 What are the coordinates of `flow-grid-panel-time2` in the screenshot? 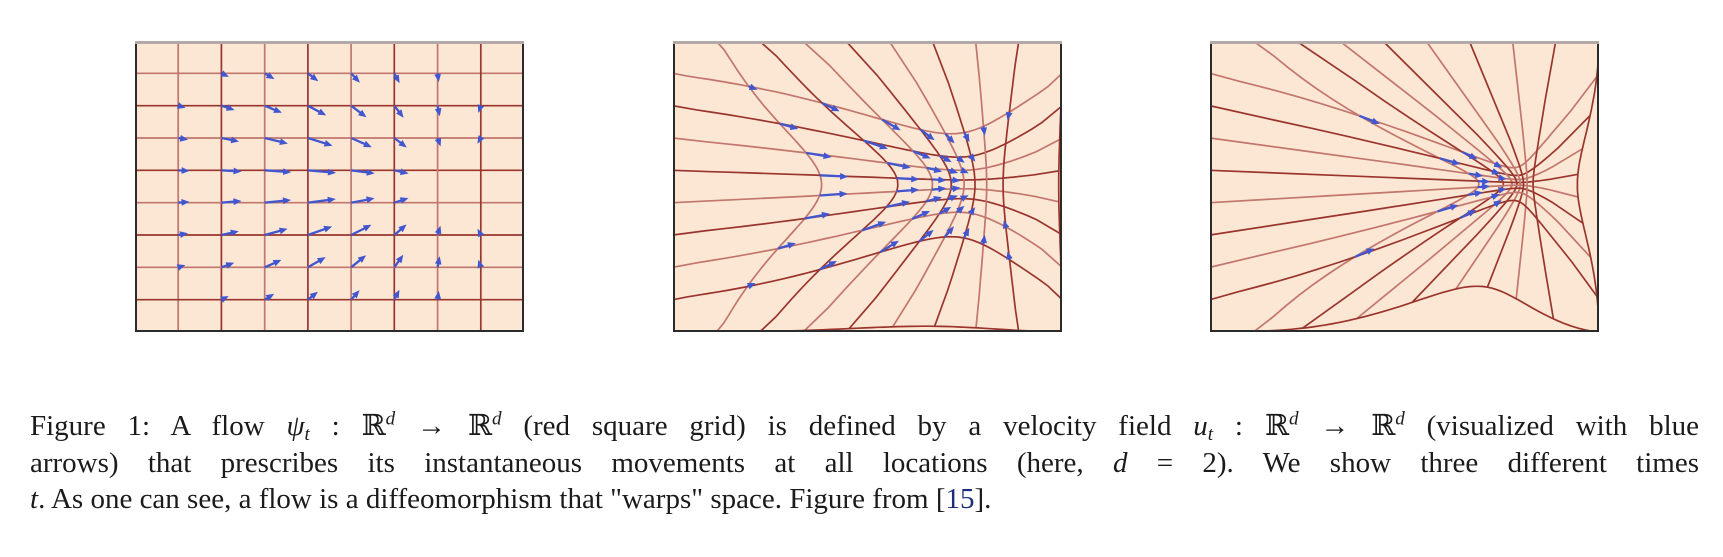 It's located at (867, 186).